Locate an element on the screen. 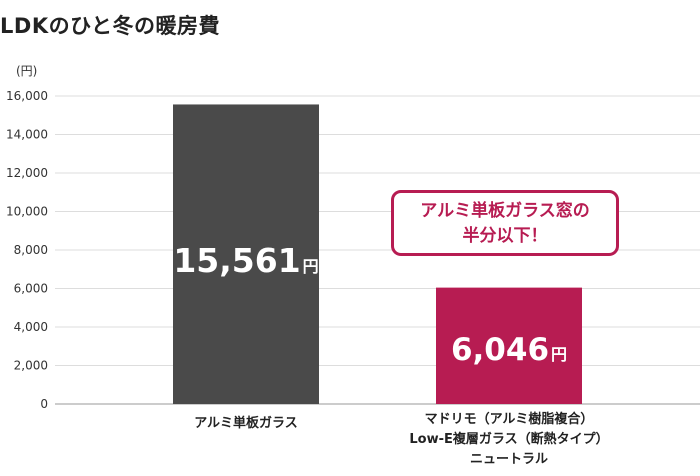 The height and width of the screenshot is (476, 700). y-tick-label: 2,000 is located at coordinates (31, 366).